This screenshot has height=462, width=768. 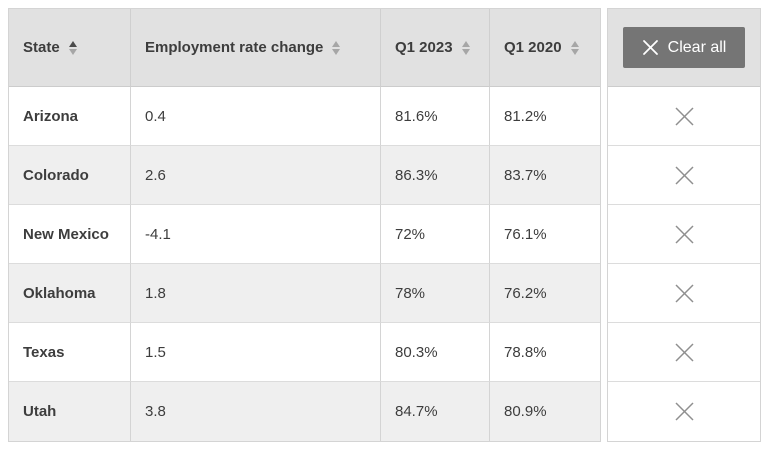 I want to click on table-cell-q1-2023: 86.3%, so click(x=435, y=175).